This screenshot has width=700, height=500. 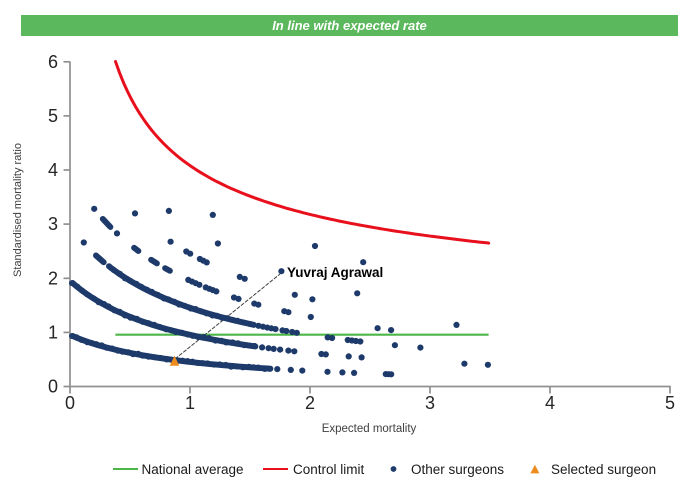 I want to click on svg-text: Expected mortality, so click(x=369, y=429).